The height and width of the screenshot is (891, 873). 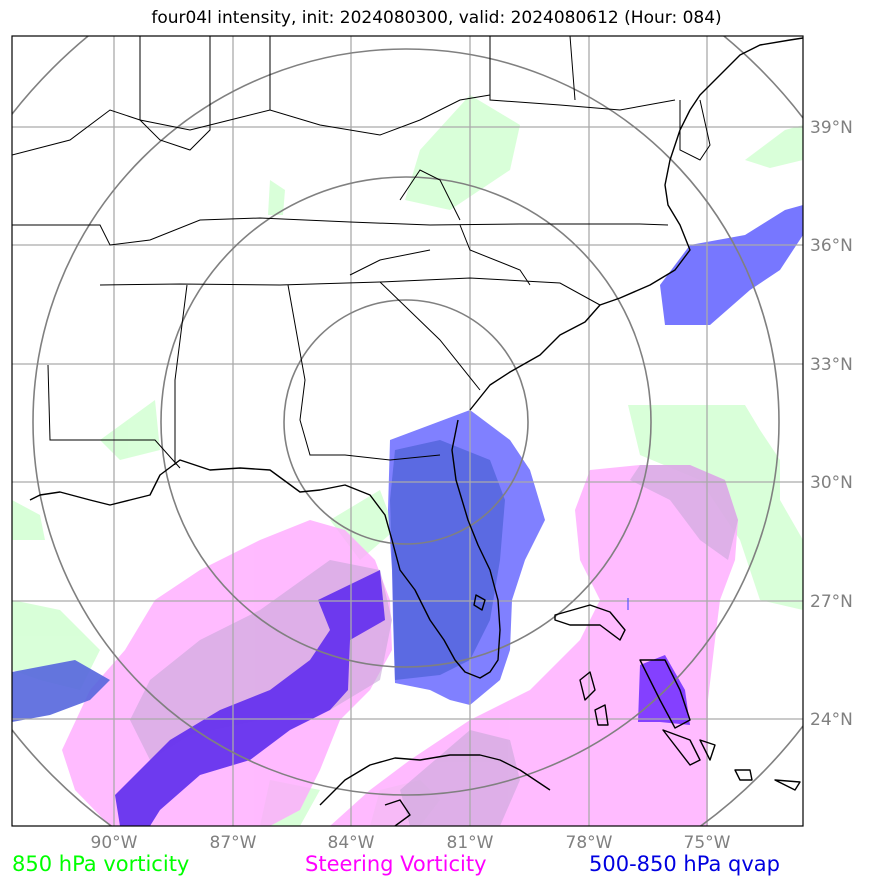 I want to click on lon-label: 75°W, so click(x=707, y=843).